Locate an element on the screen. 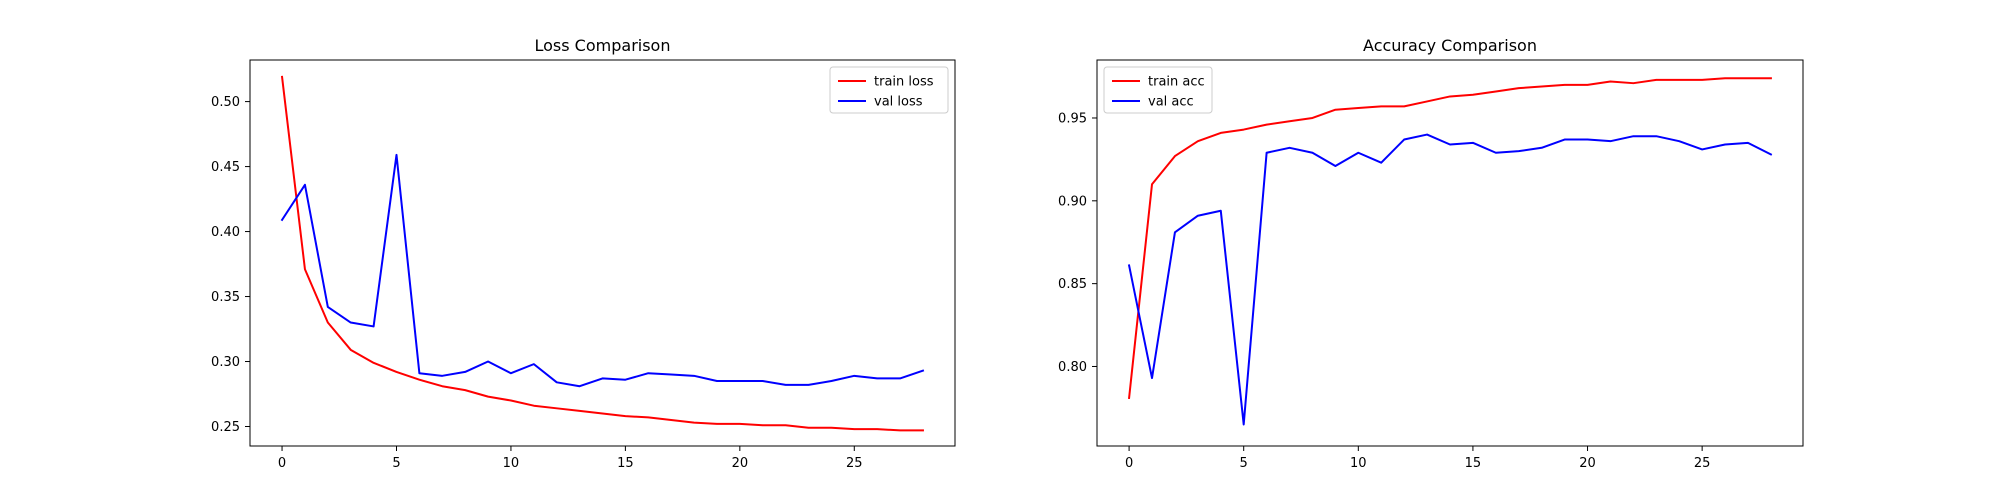  y-tick-label: 0.50 is located at coordinates (225, 102).